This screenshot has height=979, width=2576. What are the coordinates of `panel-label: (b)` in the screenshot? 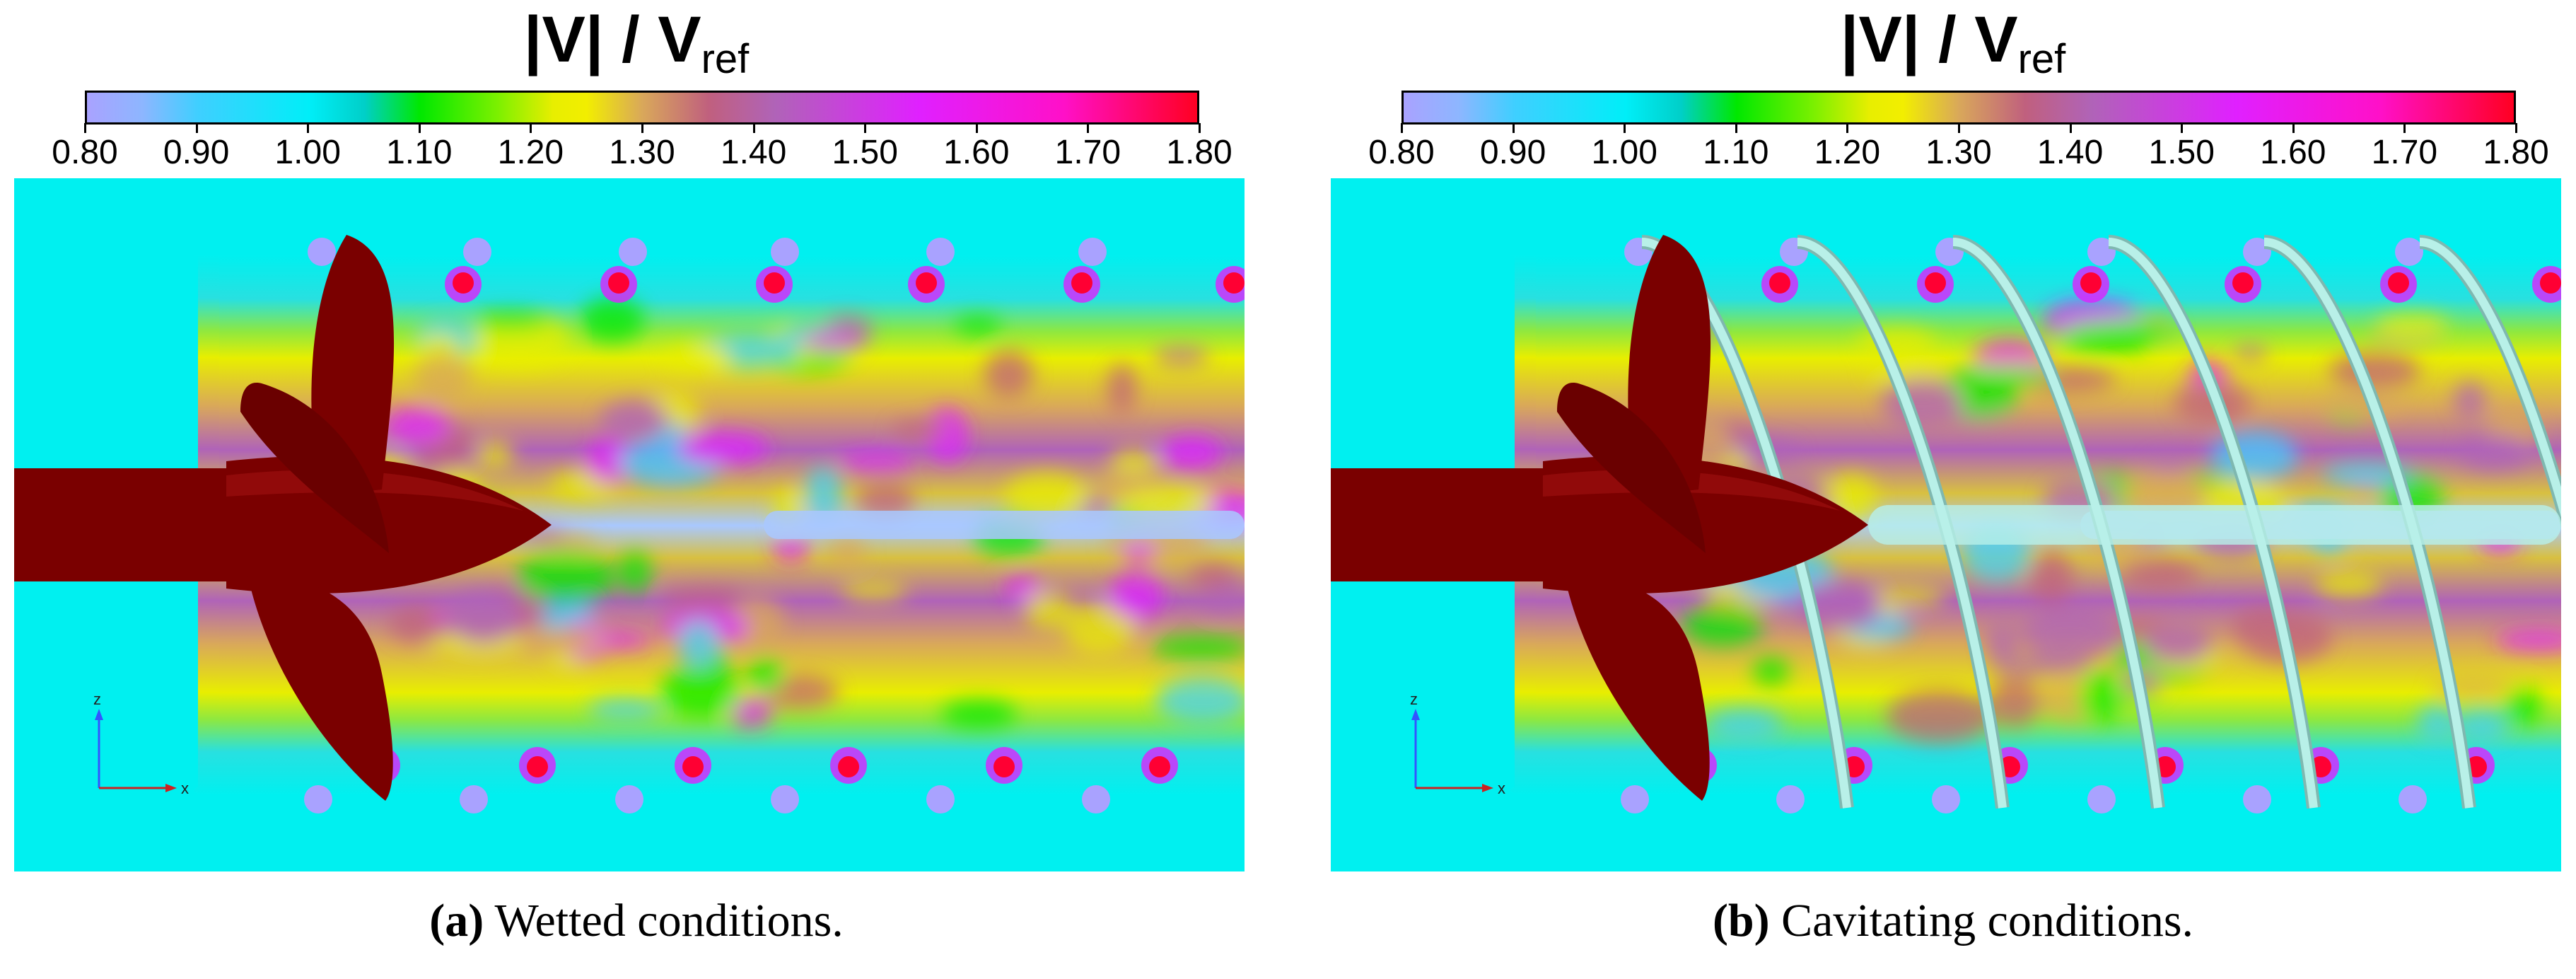 It's located at (1741, 920).